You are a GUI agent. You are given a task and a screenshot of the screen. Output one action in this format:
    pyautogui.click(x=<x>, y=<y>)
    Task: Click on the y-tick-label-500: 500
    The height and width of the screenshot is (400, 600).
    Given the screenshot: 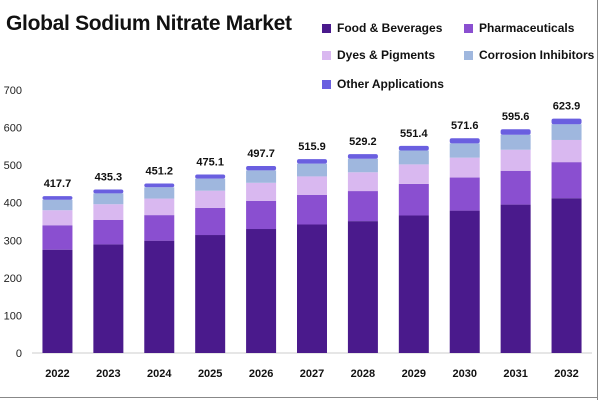 What is the action you would take?
    pyautogui.click(x=13, y=166)
    